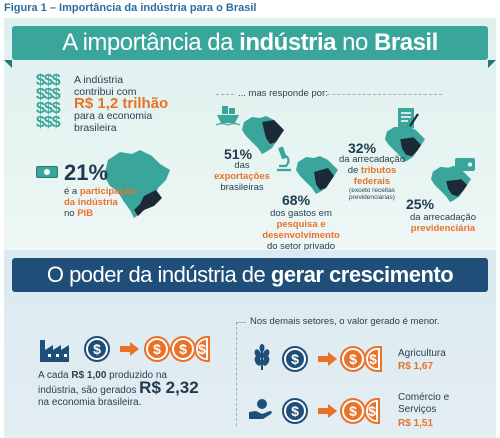 The image size is (500, 438). Describe the element at coordinates (202, 349) in the screenshot. I see `industry-output-coin-icon-3: $` at that location.